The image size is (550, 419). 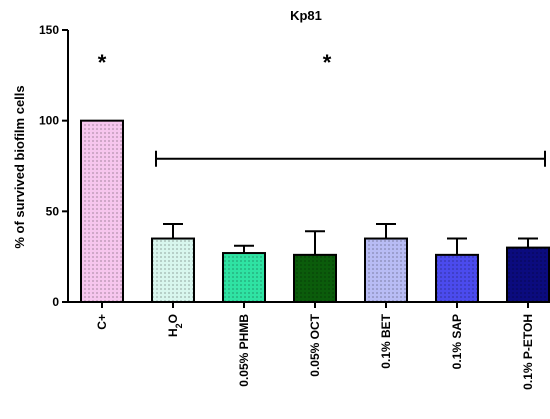 I want to click on error-bars-group, so click(x=350, y=239).